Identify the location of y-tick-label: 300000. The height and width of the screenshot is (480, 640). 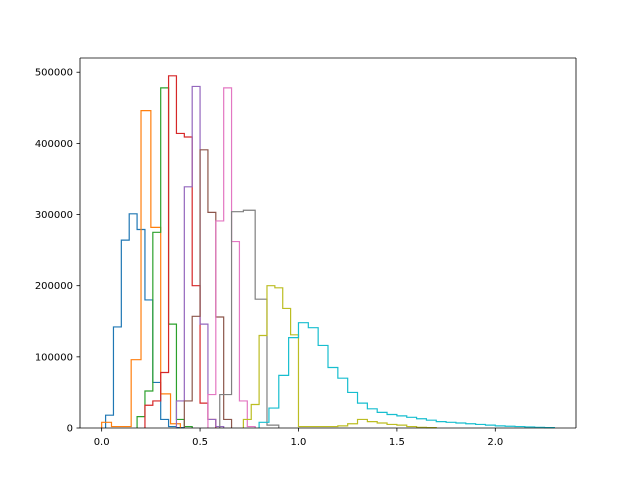
(54, 215).